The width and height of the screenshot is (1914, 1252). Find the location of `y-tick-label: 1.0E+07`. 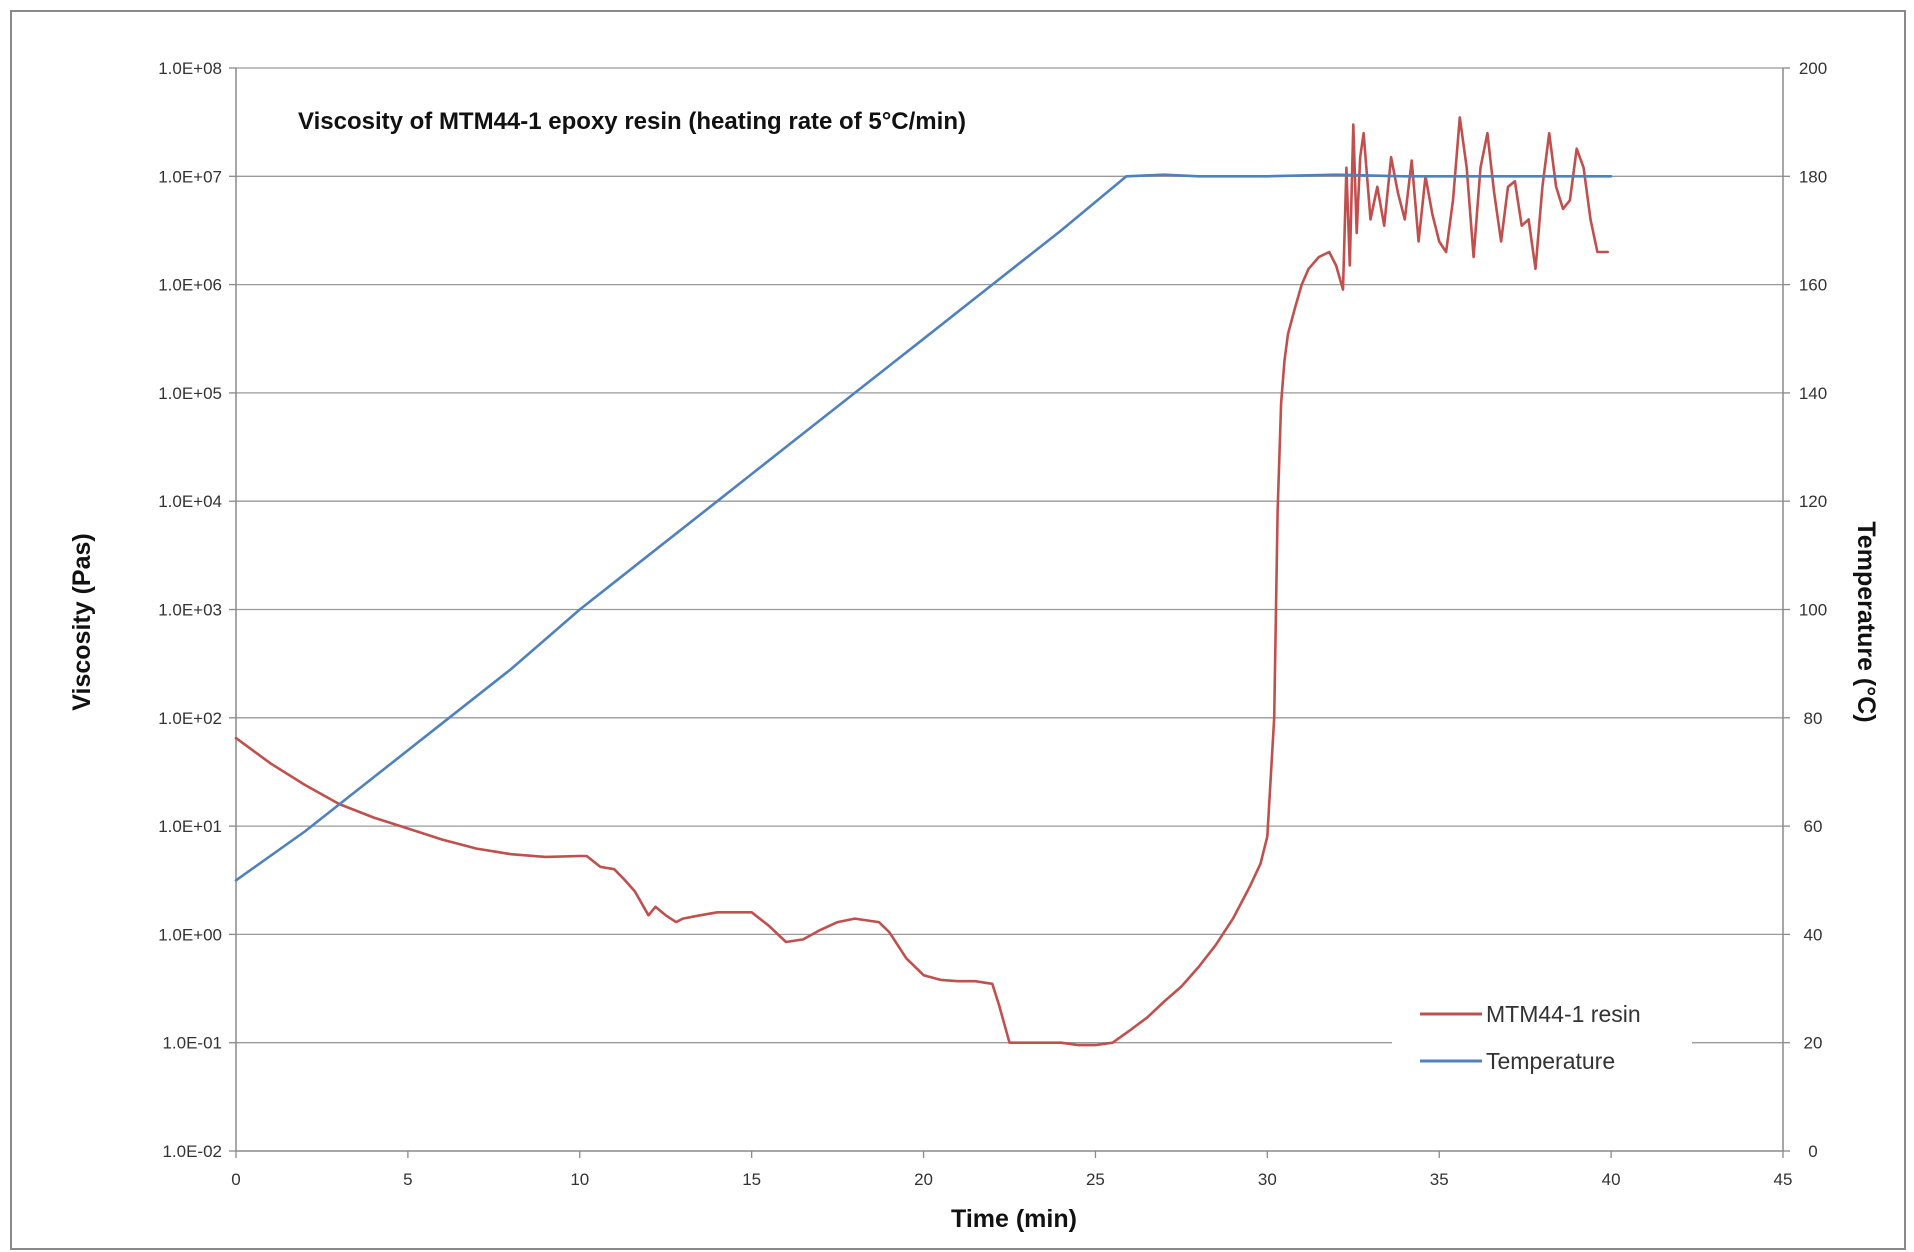

y-tick-label: 1.0E+07 is located at coordinates (190, 176).